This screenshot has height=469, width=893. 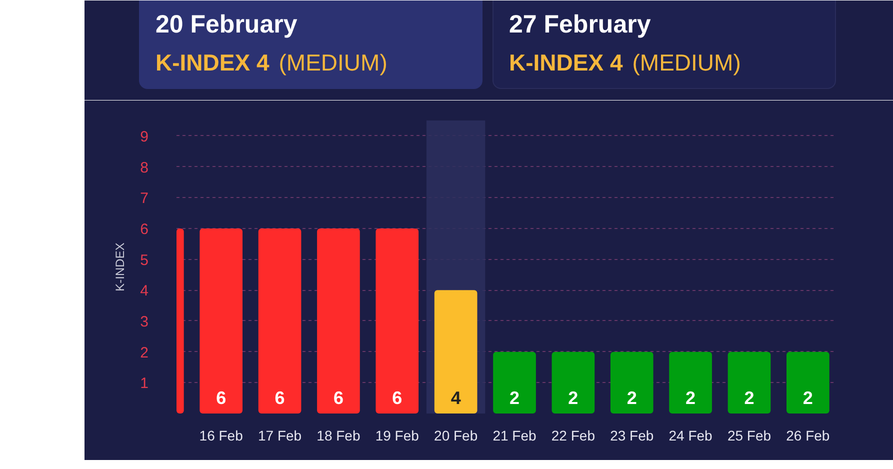 What do you see at coordinates (573, 436) in the screenshot?
I see `x-tick-label: 22 Feb` at bounding box center [573, 436].